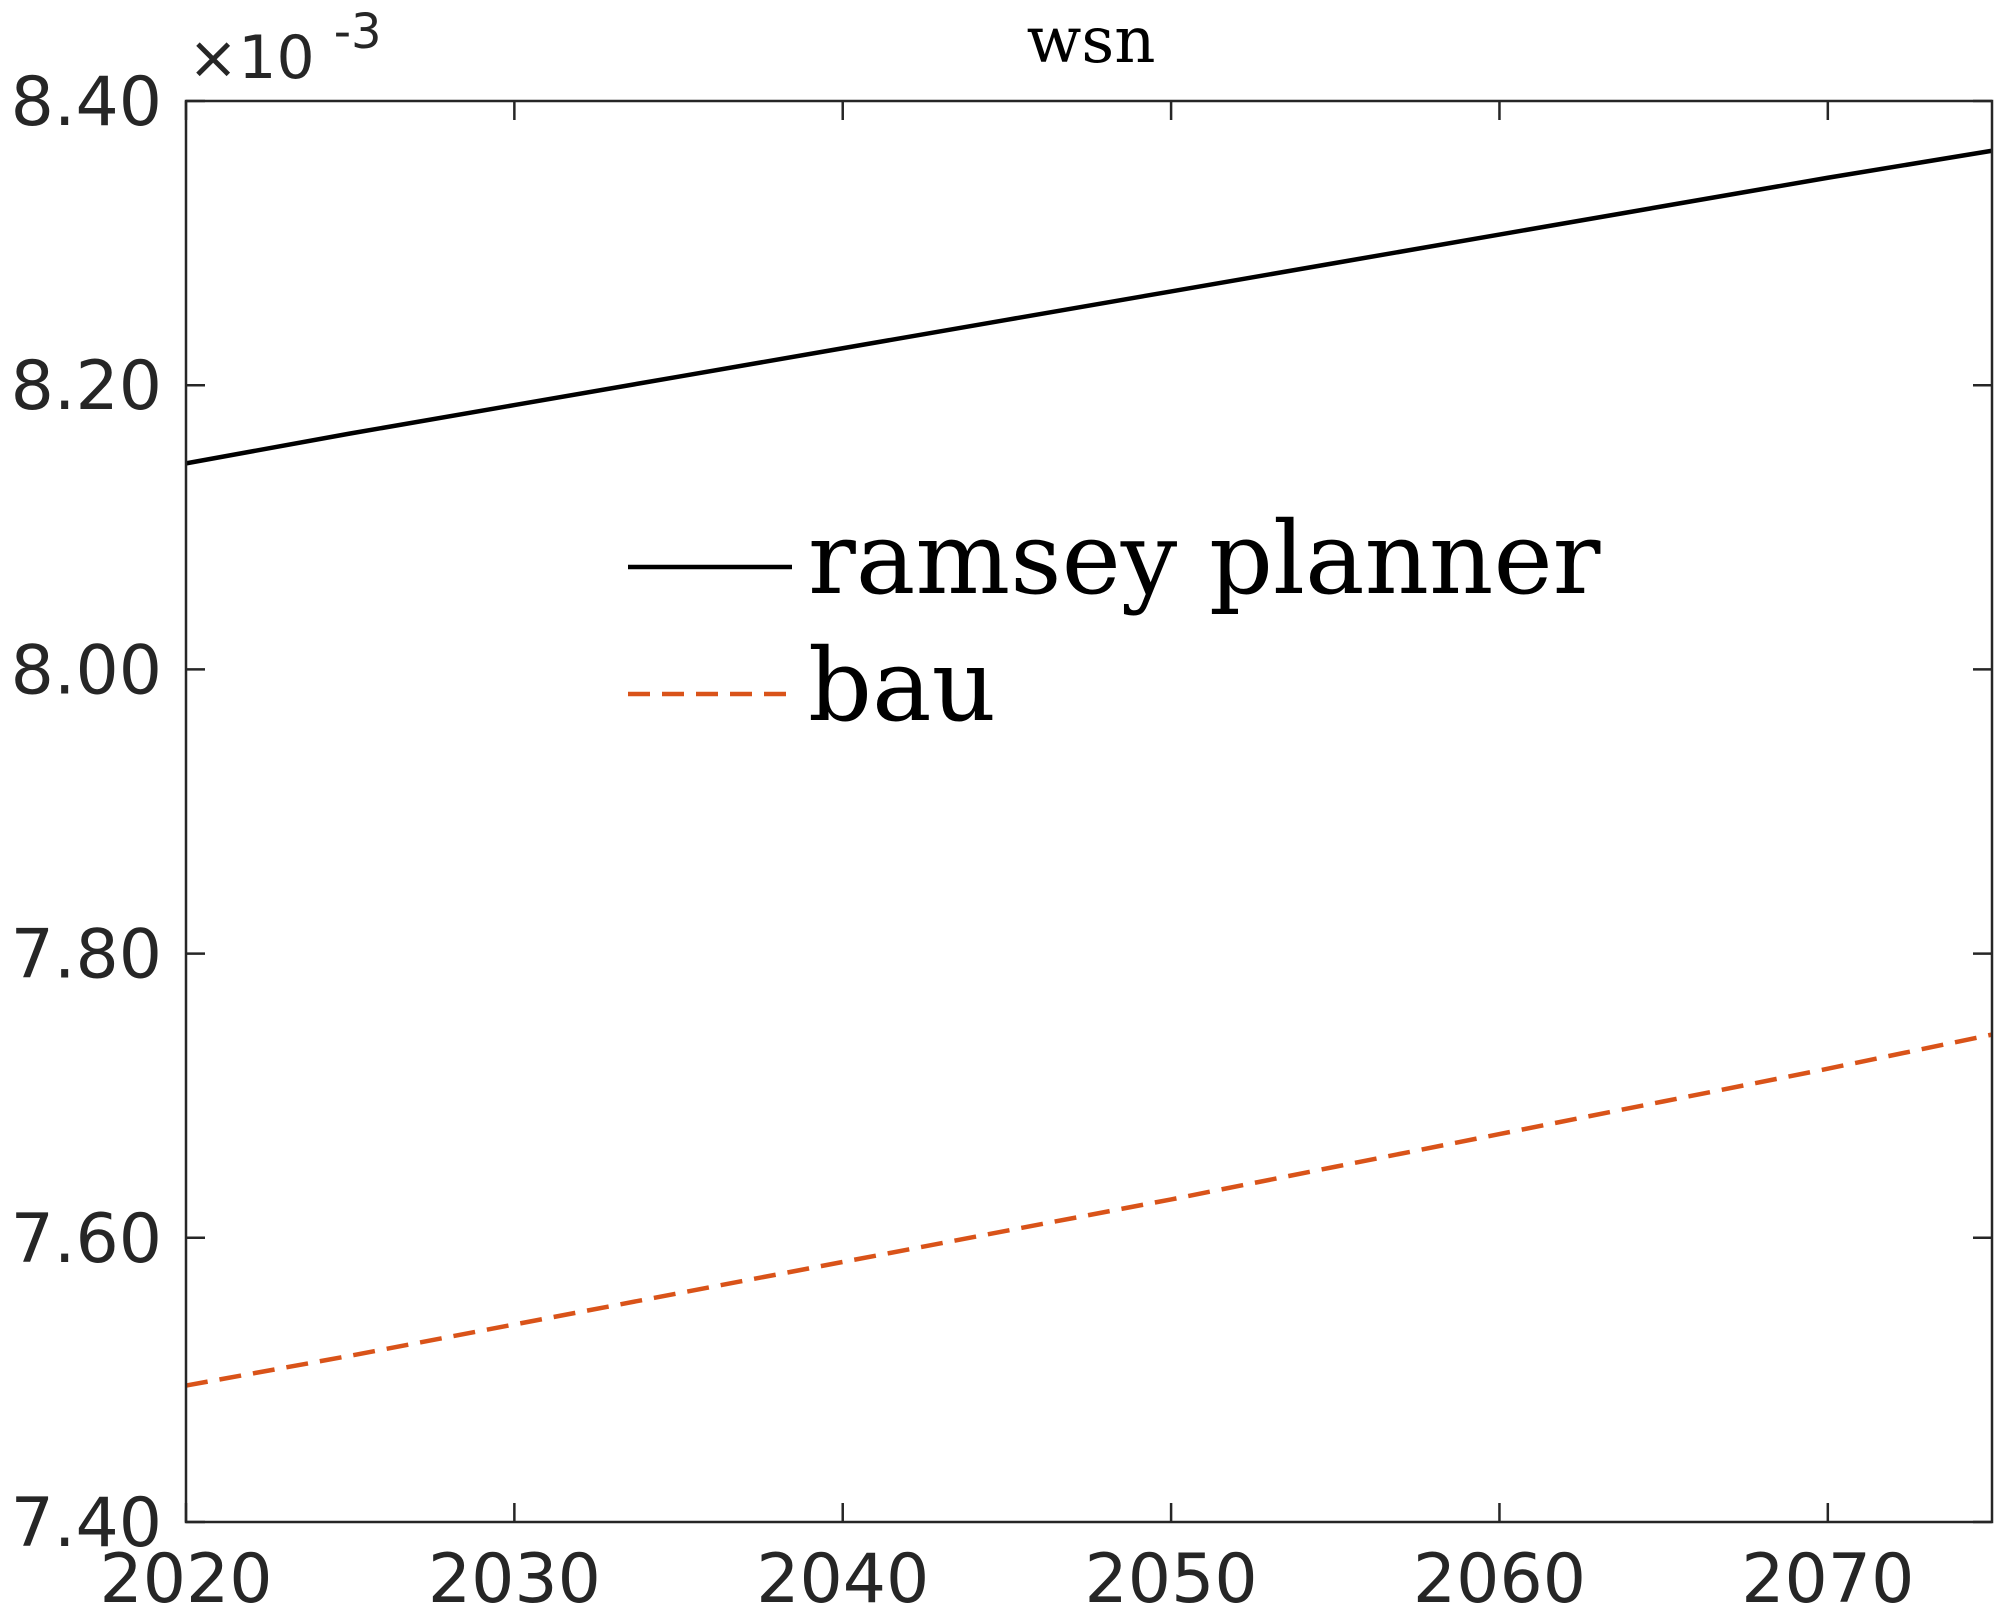  I want to click on y-tick-label: 8.40, so click(86, 102).